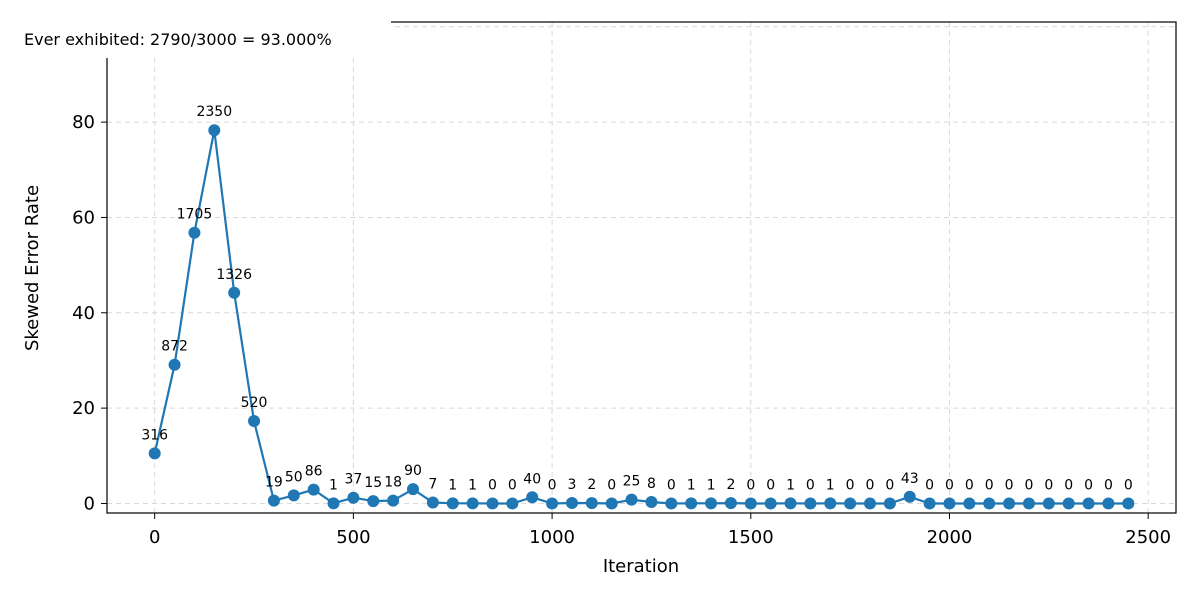 The image size is (1200, 600). What do you see at coordinates (1148, 537) in the screenshot?
I see `x-tick-label: 2500` at bounding box center [1148, 537].